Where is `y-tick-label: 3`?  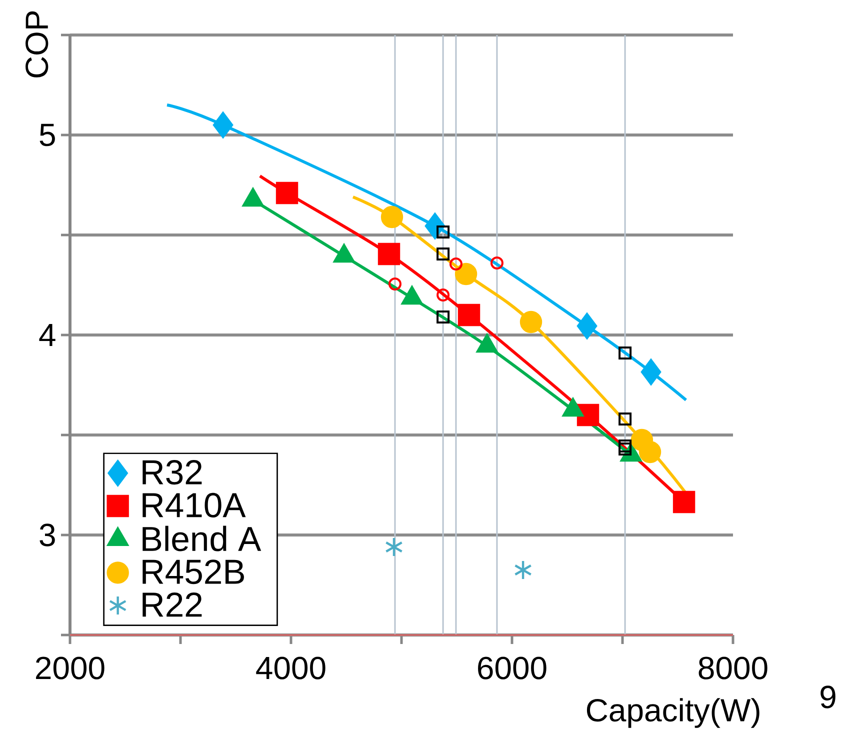
y-tick-label: 3 is located at coordinates (47, 535).